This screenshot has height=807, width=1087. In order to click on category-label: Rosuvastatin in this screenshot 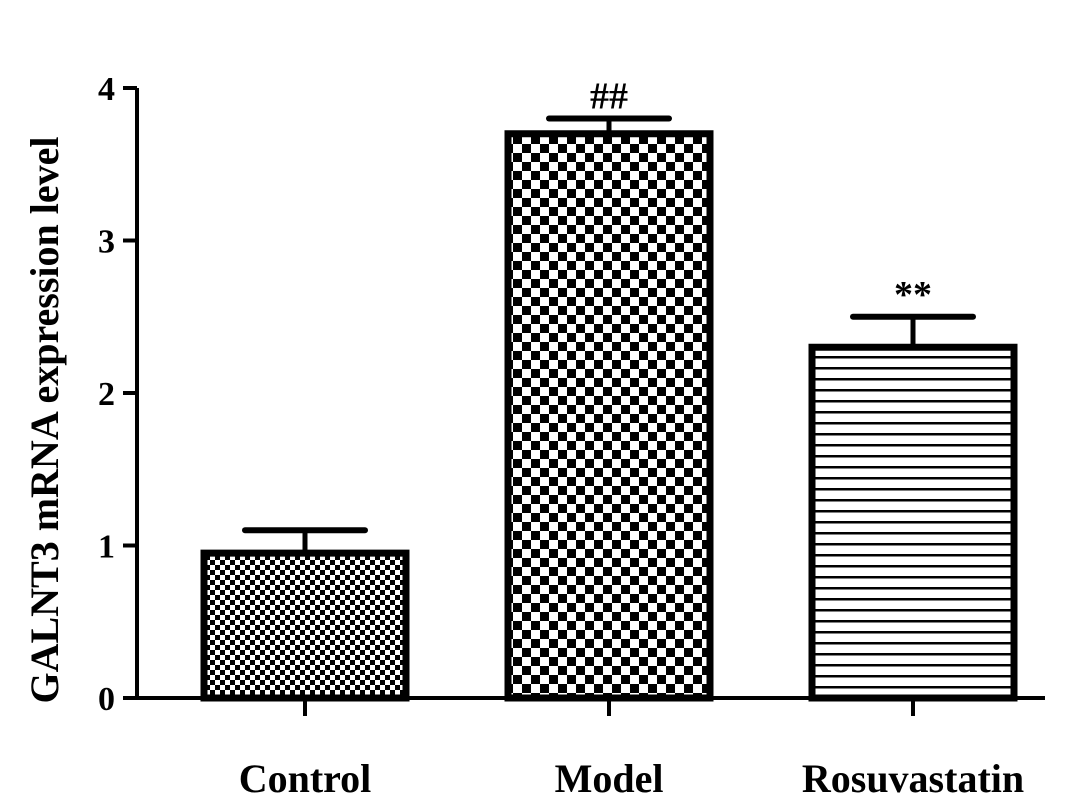, I will do `click(913, 778)`.